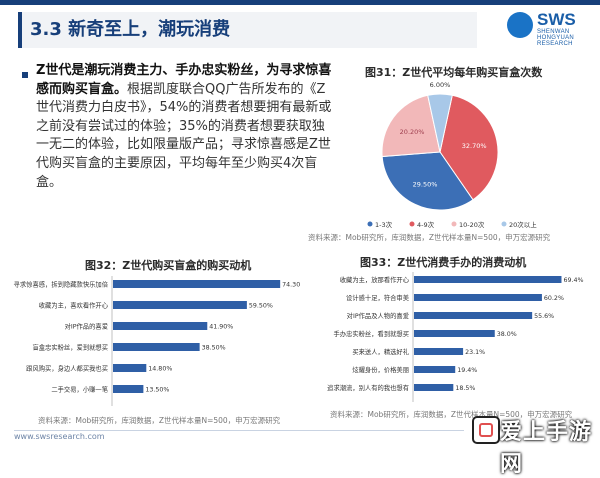  What do you see at coordinates (380, 351) in the screenshot?
I see `bar-category-label: 买来送人，精选好礼` at bounding box center [380, 351].